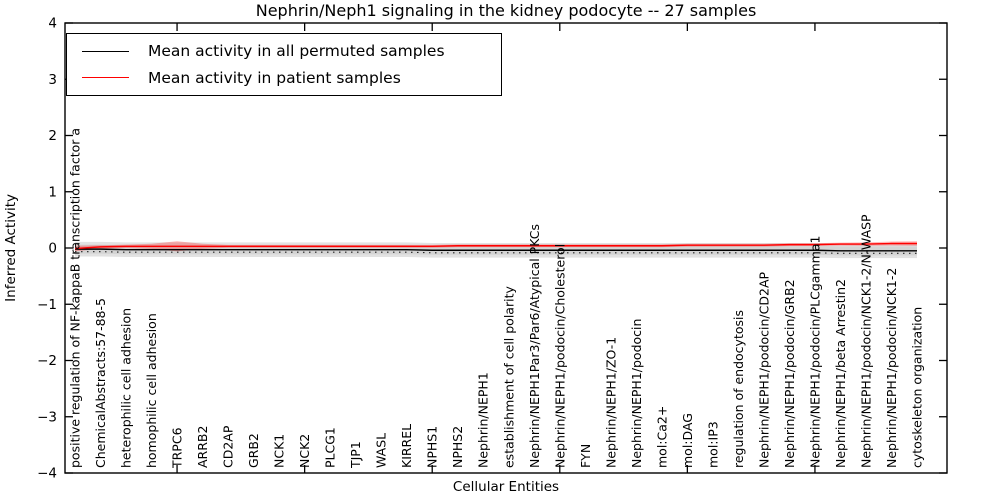  What do you see at coordinates (47, 417) in the screenshot?
I see `y-tick-label: −3` at bounding box center [47, 417].